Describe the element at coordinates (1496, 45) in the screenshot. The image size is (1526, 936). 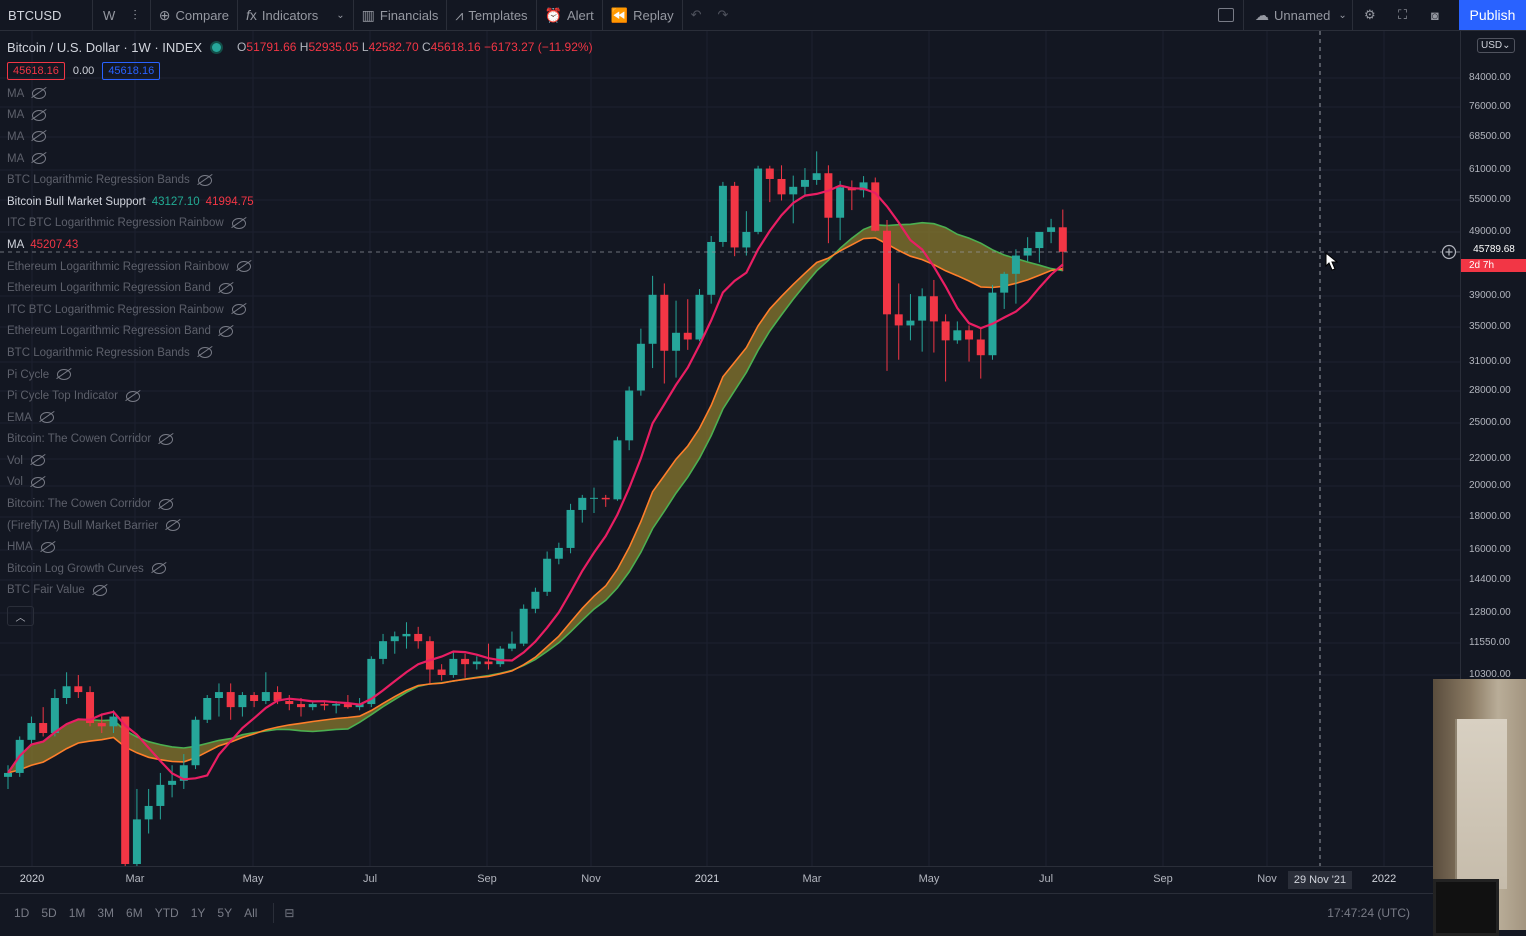
I see `currency-select: USD⌄` at that location.